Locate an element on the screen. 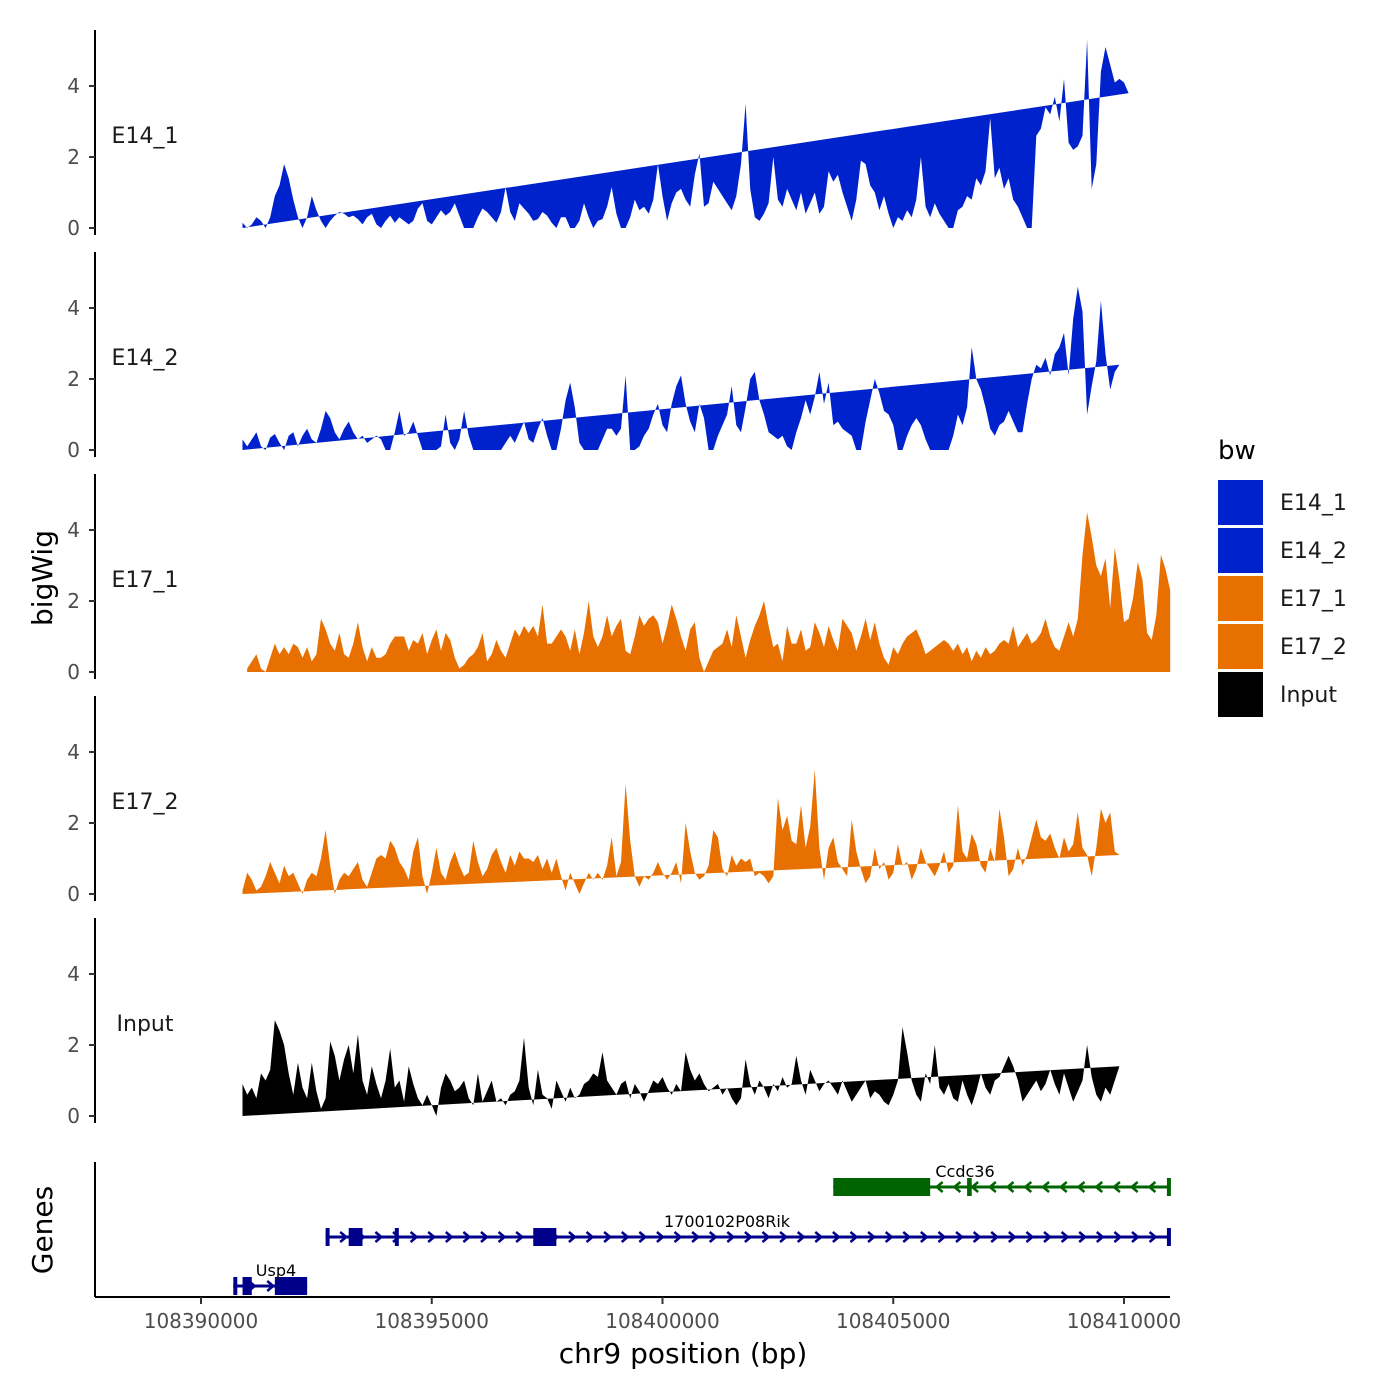  y-axis-title: bigWig is located at coordinates (42, 578).